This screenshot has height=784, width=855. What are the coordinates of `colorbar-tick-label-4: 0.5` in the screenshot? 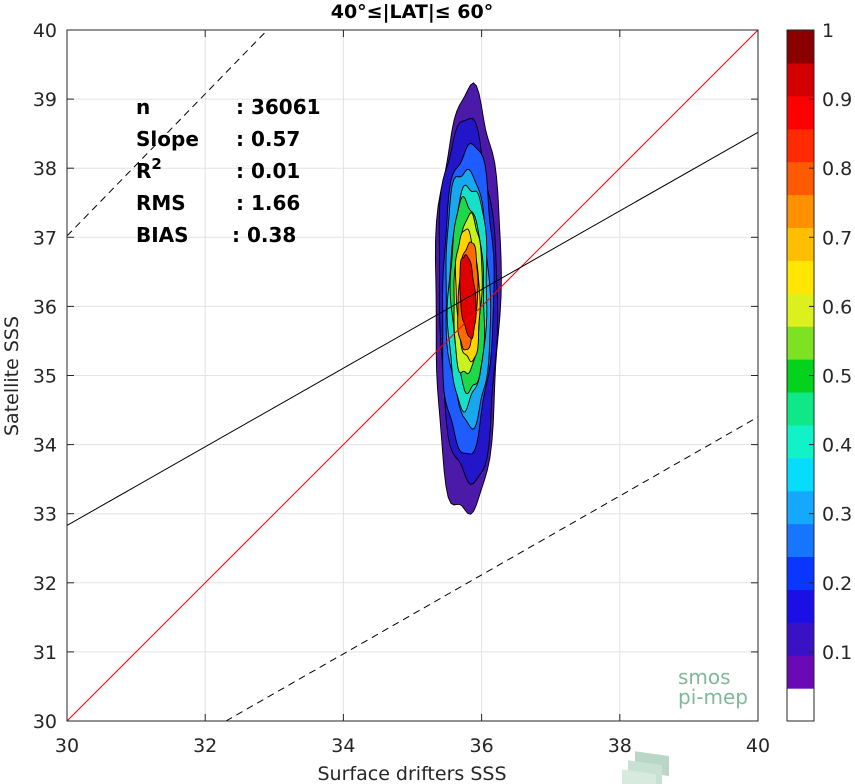 It's located at (837, 377).